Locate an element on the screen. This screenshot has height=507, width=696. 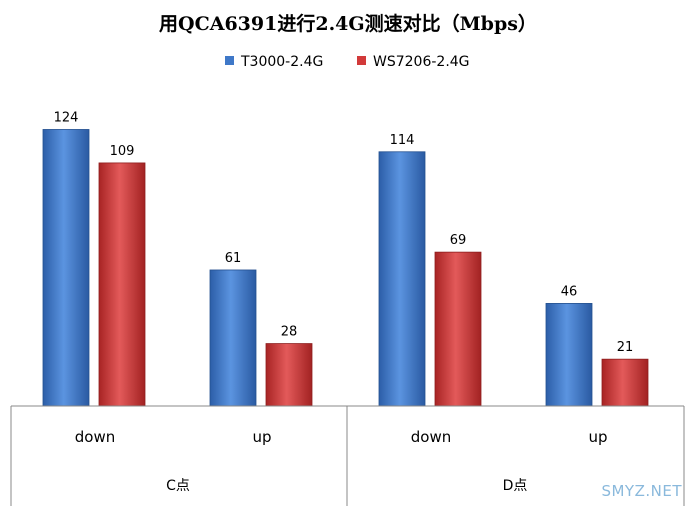
bar-series0-cat3 is located at coordinates (569, 355).